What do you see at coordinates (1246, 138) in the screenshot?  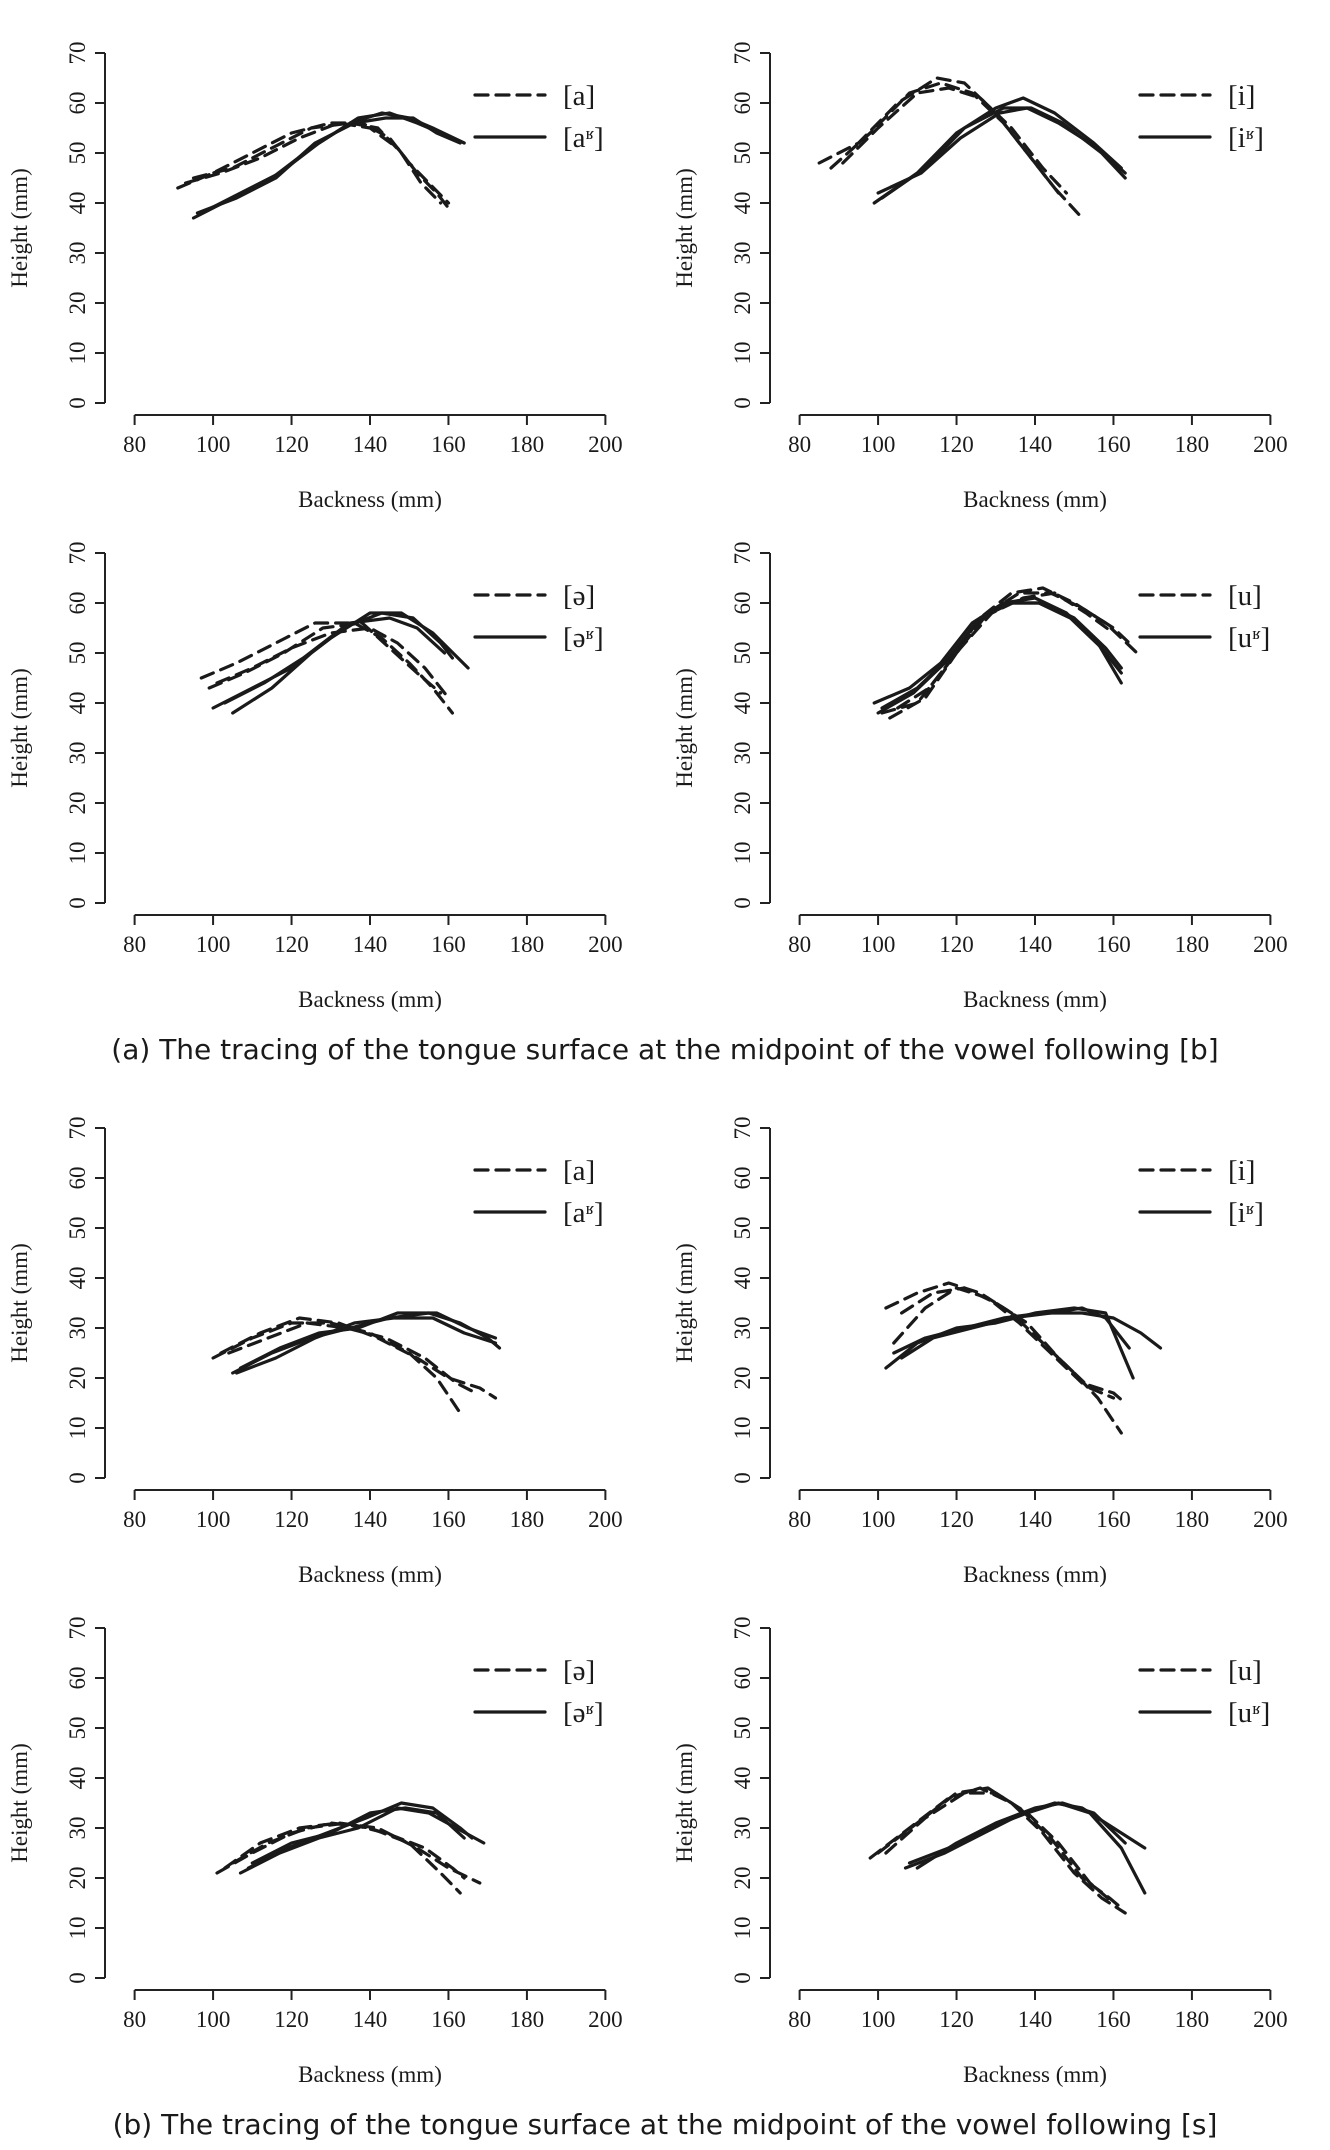 I see `legend-label: [iʶ]` at bounding box center [1246, 138].